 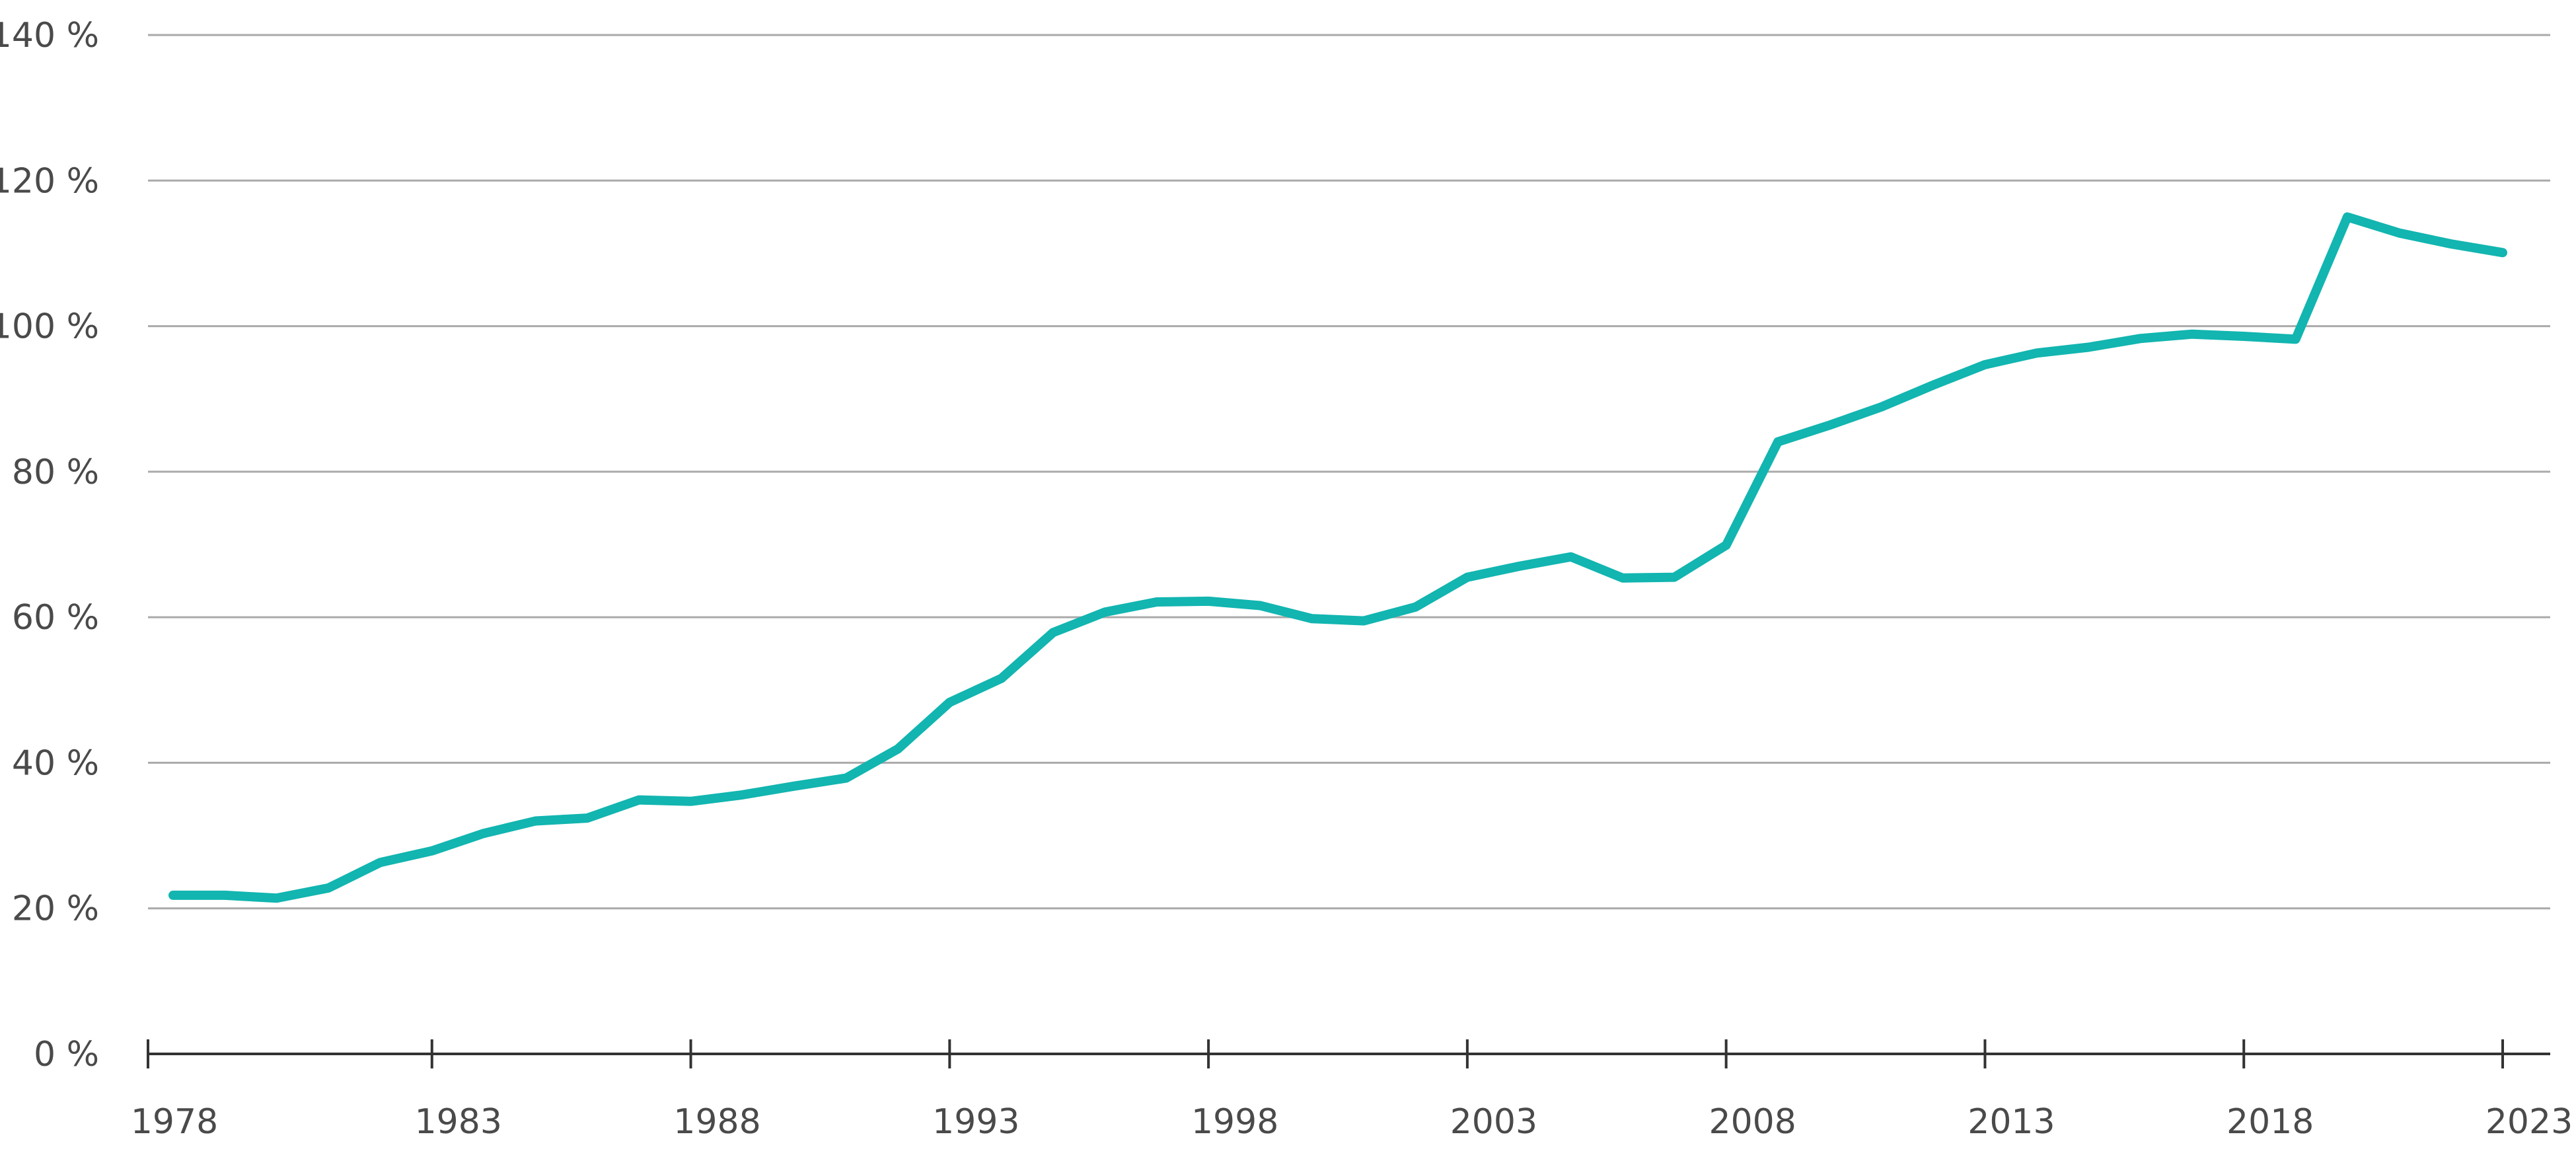 I want to click on y-tick-label: 60 %, so click(x=55, y=618).